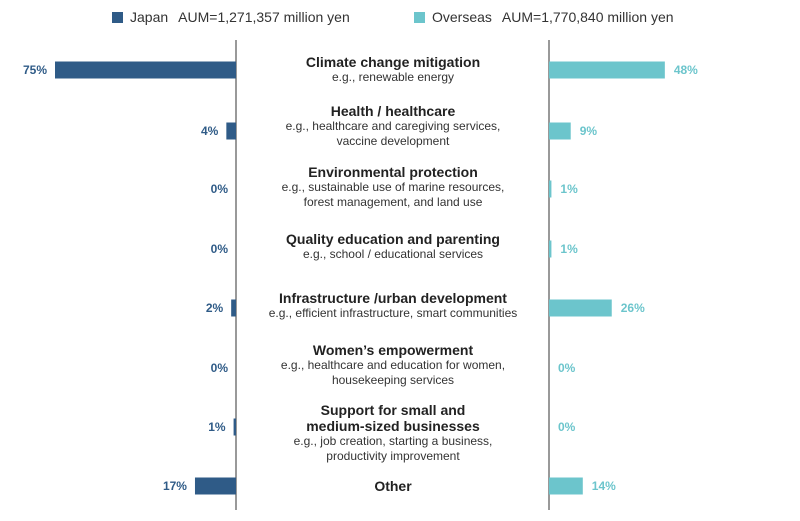 Image resolution: width=800 pixels, height=521 pixels. What do you see at coordinates (117, 17) in the screenshot?
I see `legend-japan-swatch` at bounding box center [117, 17].